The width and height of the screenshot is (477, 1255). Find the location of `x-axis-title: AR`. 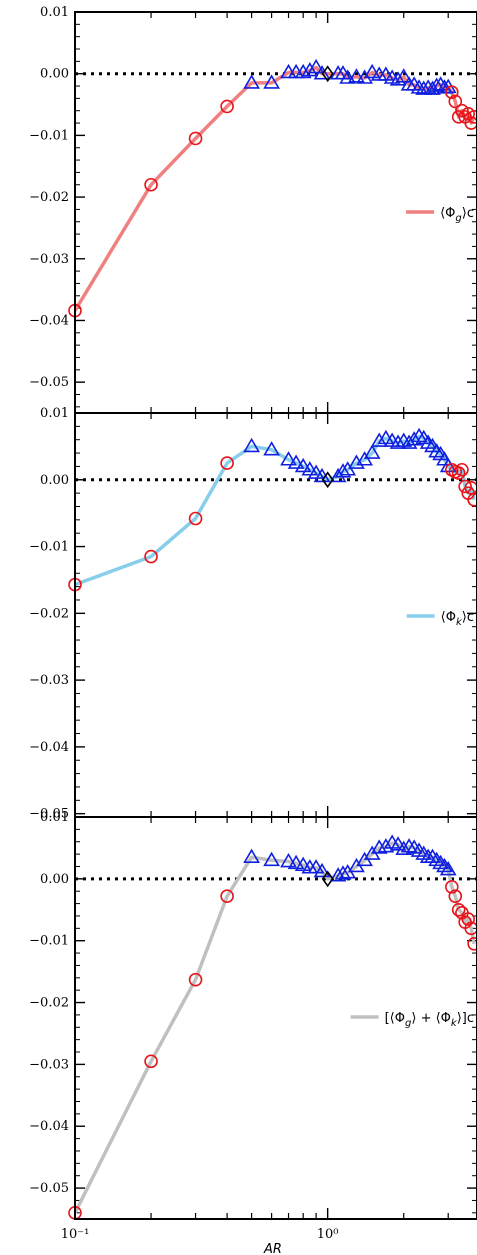

x-axis-title: AR is located at coordinates (272, 1248).